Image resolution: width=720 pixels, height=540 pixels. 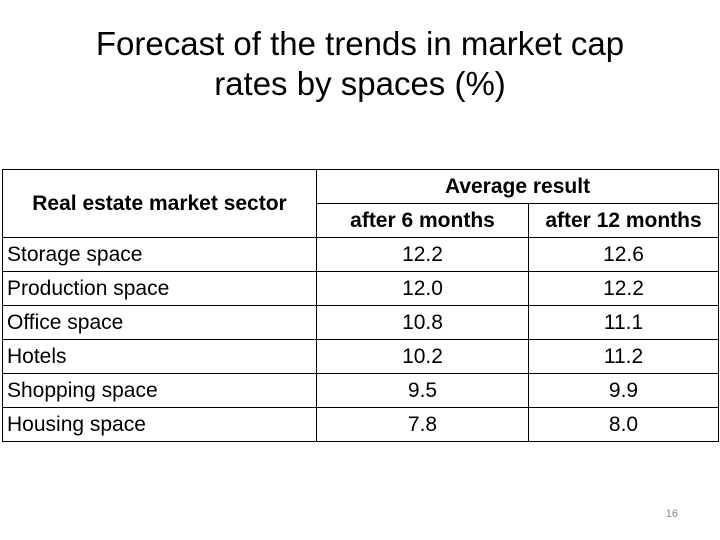 I want to click on sector-cell: Shopping space, so click(x=159, y=390).